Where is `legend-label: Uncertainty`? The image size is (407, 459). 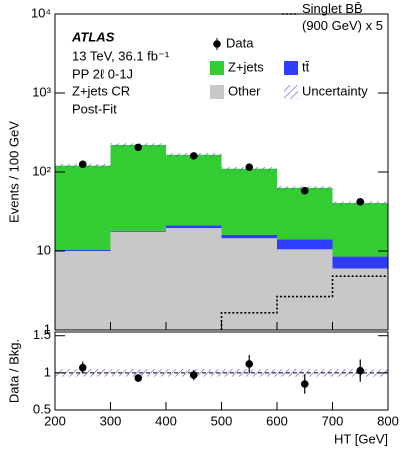 legend-label: Uncertainty is located at coordinates (335, 90).